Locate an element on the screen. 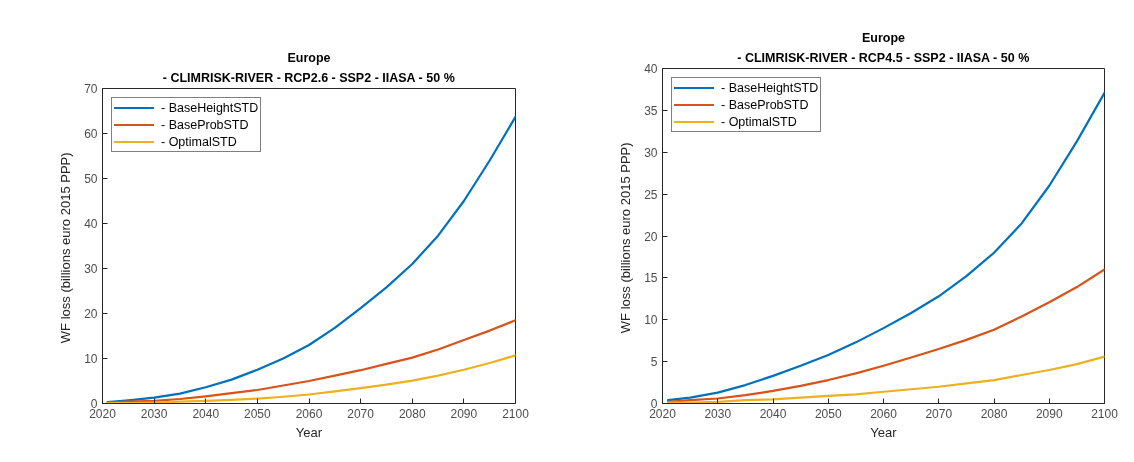 This screenshot has width=1134, height=462. y-tick-label: 25 is located at coordinates (651, 194).